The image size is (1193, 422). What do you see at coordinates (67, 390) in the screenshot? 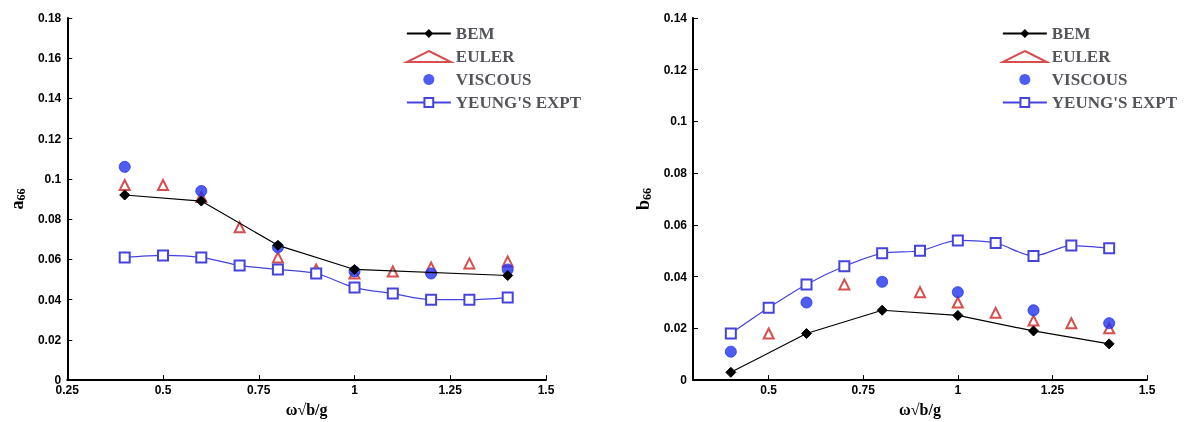
I see `x-tick-label: 0.25` at bounding box center [67, 390].